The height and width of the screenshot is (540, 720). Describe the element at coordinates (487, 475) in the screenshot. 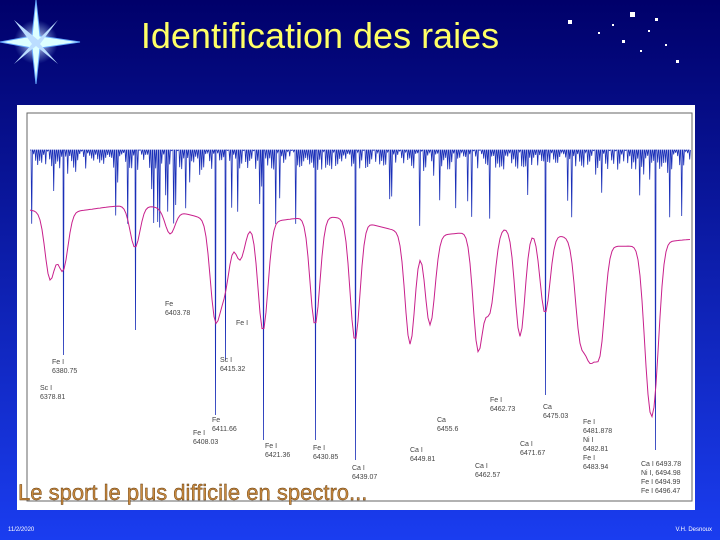

I see `line-label: 6462.57` at that location.